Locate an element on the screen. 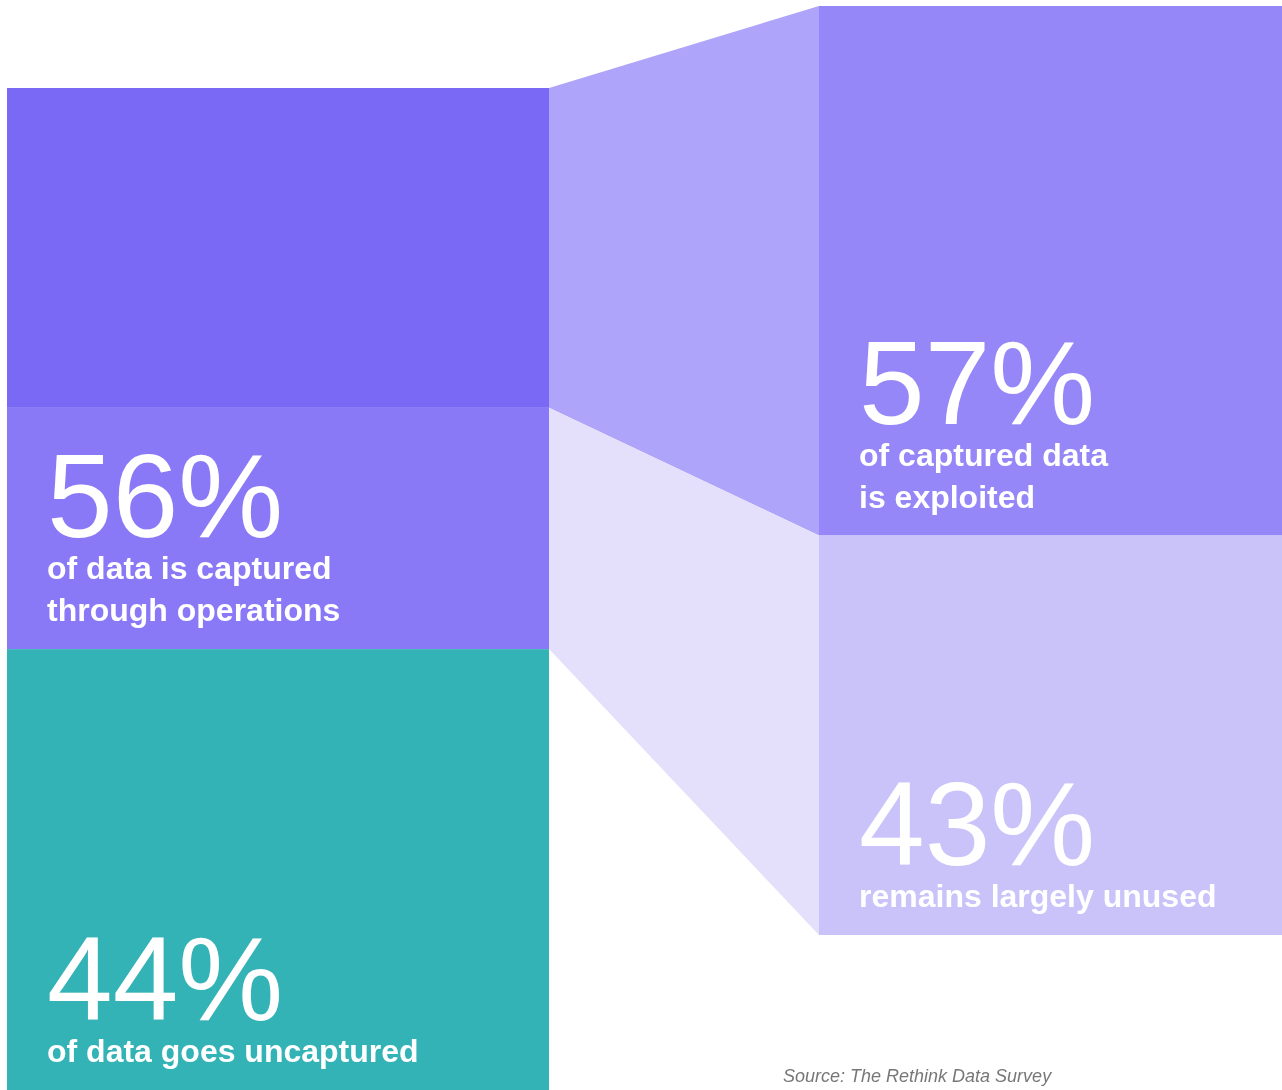 The image size is (1282, 1090). source-note: Source: The Rethink Data Survey is located at coordinates (918, 1076).